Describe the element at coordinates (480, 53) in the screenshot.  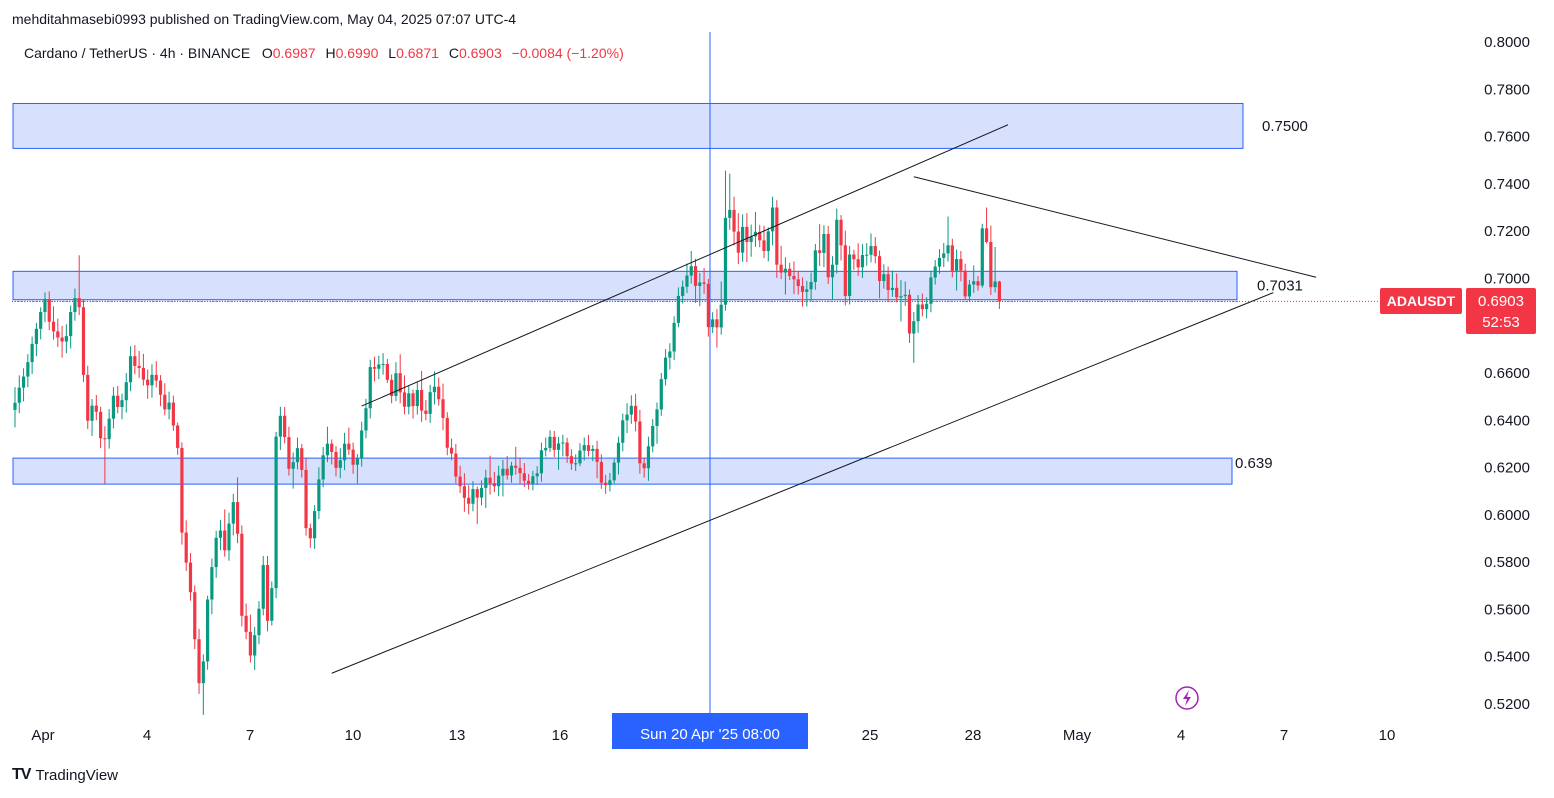
I see `close-value: 0.6903` at that location.